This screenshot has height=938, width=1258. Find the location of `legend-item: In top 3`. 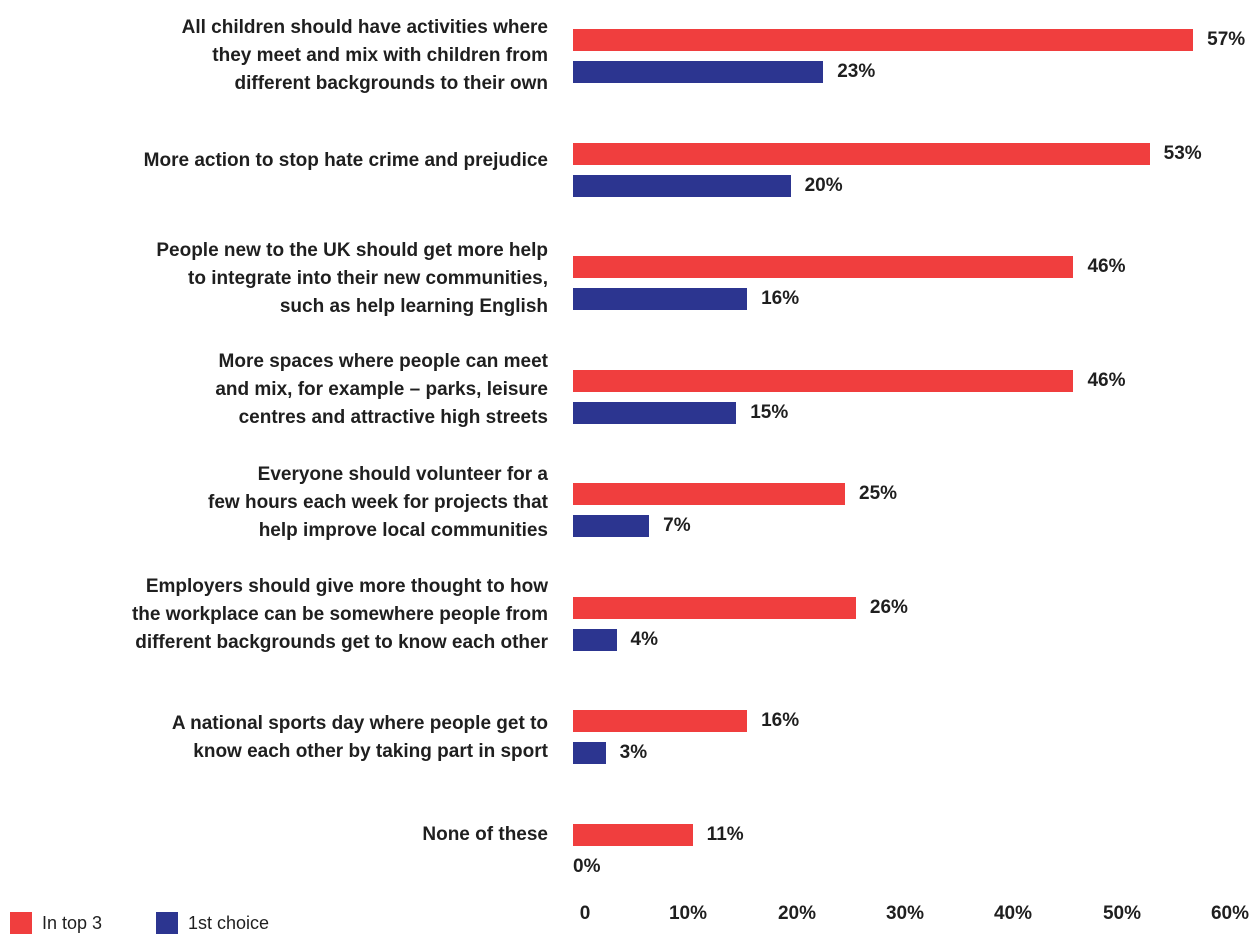

legend-item: In top 3 is located at coordinates (56, 923).